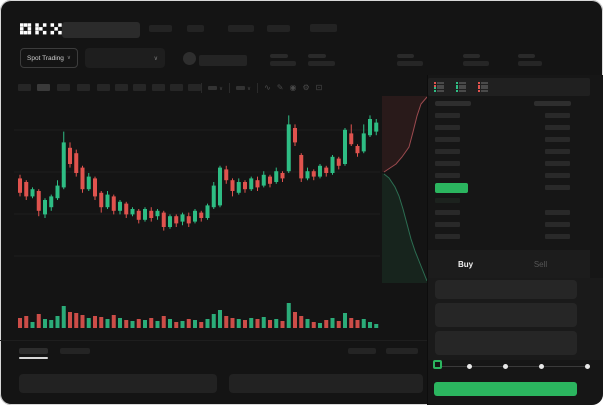  Describe the element at coordinates (506, 289) in the screenshot. I see `price-input` at that location.